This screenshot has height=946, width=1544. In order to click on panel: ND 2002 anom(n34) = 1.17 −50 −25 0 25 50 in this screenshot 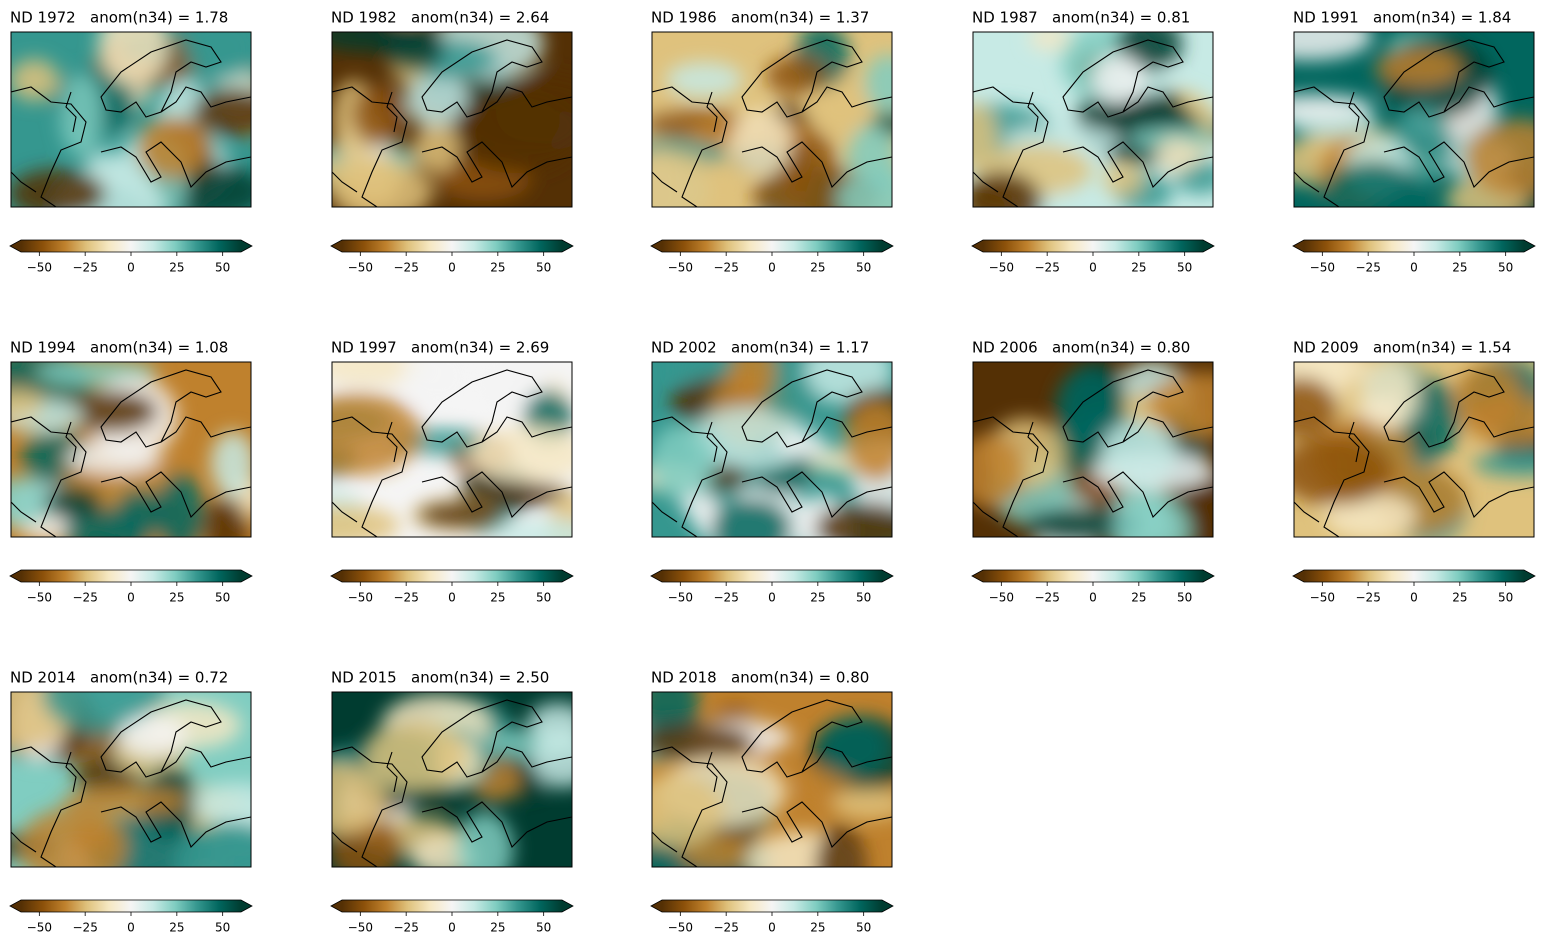, I will do `click(772, 472)`.